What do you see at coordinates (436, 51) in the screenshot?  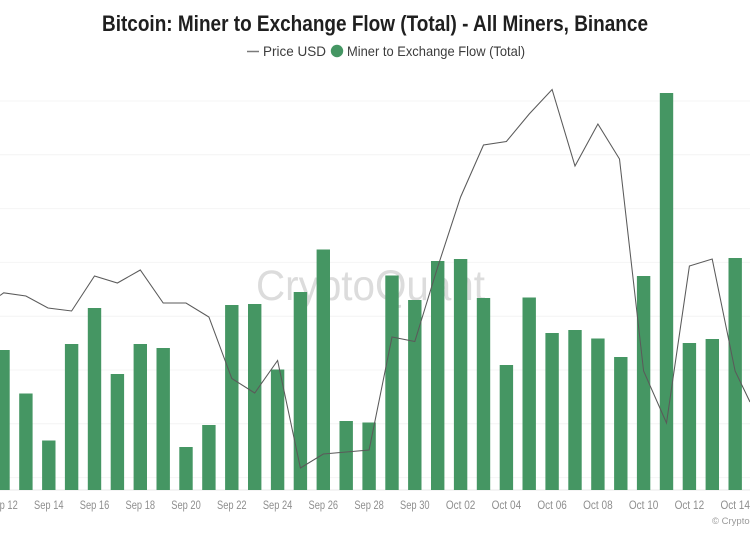 I see `svg-text: Miner to Exchange Flow (Total)` at bounding box center [436, 51].